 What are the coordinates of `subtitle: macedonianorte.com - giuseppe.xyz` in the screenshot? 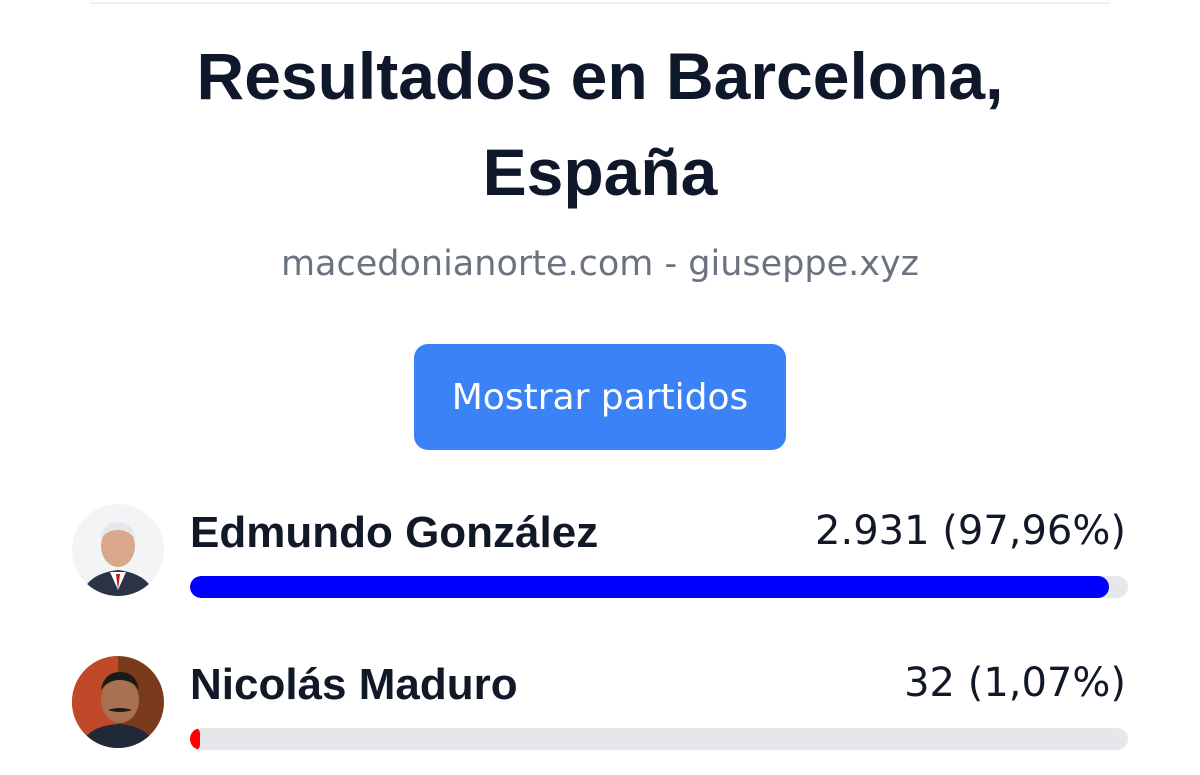 It's located at (600, 264).